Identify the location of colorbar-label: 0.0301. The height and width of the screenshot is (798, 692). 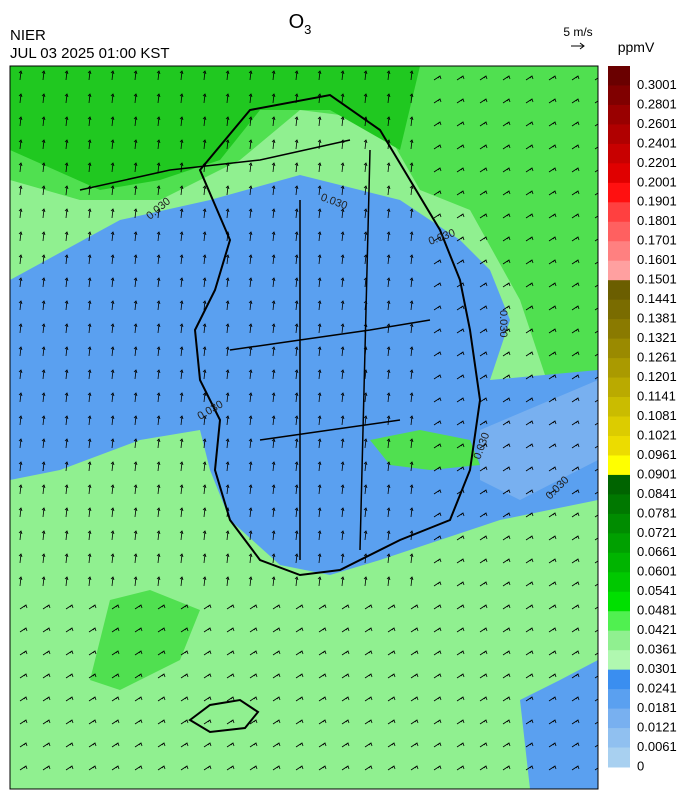
(657, 668).